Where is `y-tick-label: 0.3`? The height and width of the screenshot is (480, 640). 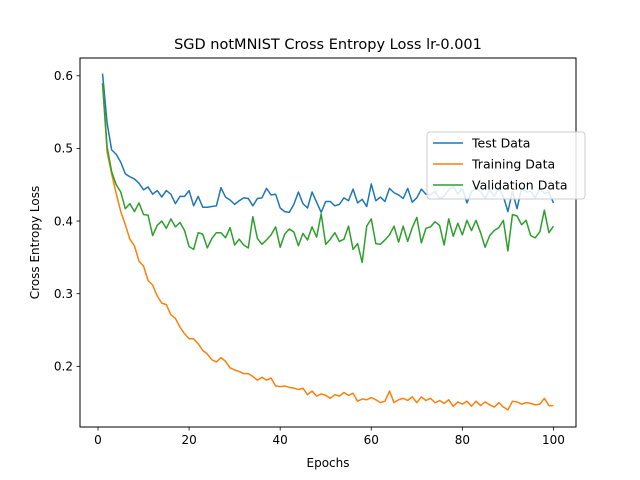 y-tick-label: 0.3 is located at coordinates (63, 294).